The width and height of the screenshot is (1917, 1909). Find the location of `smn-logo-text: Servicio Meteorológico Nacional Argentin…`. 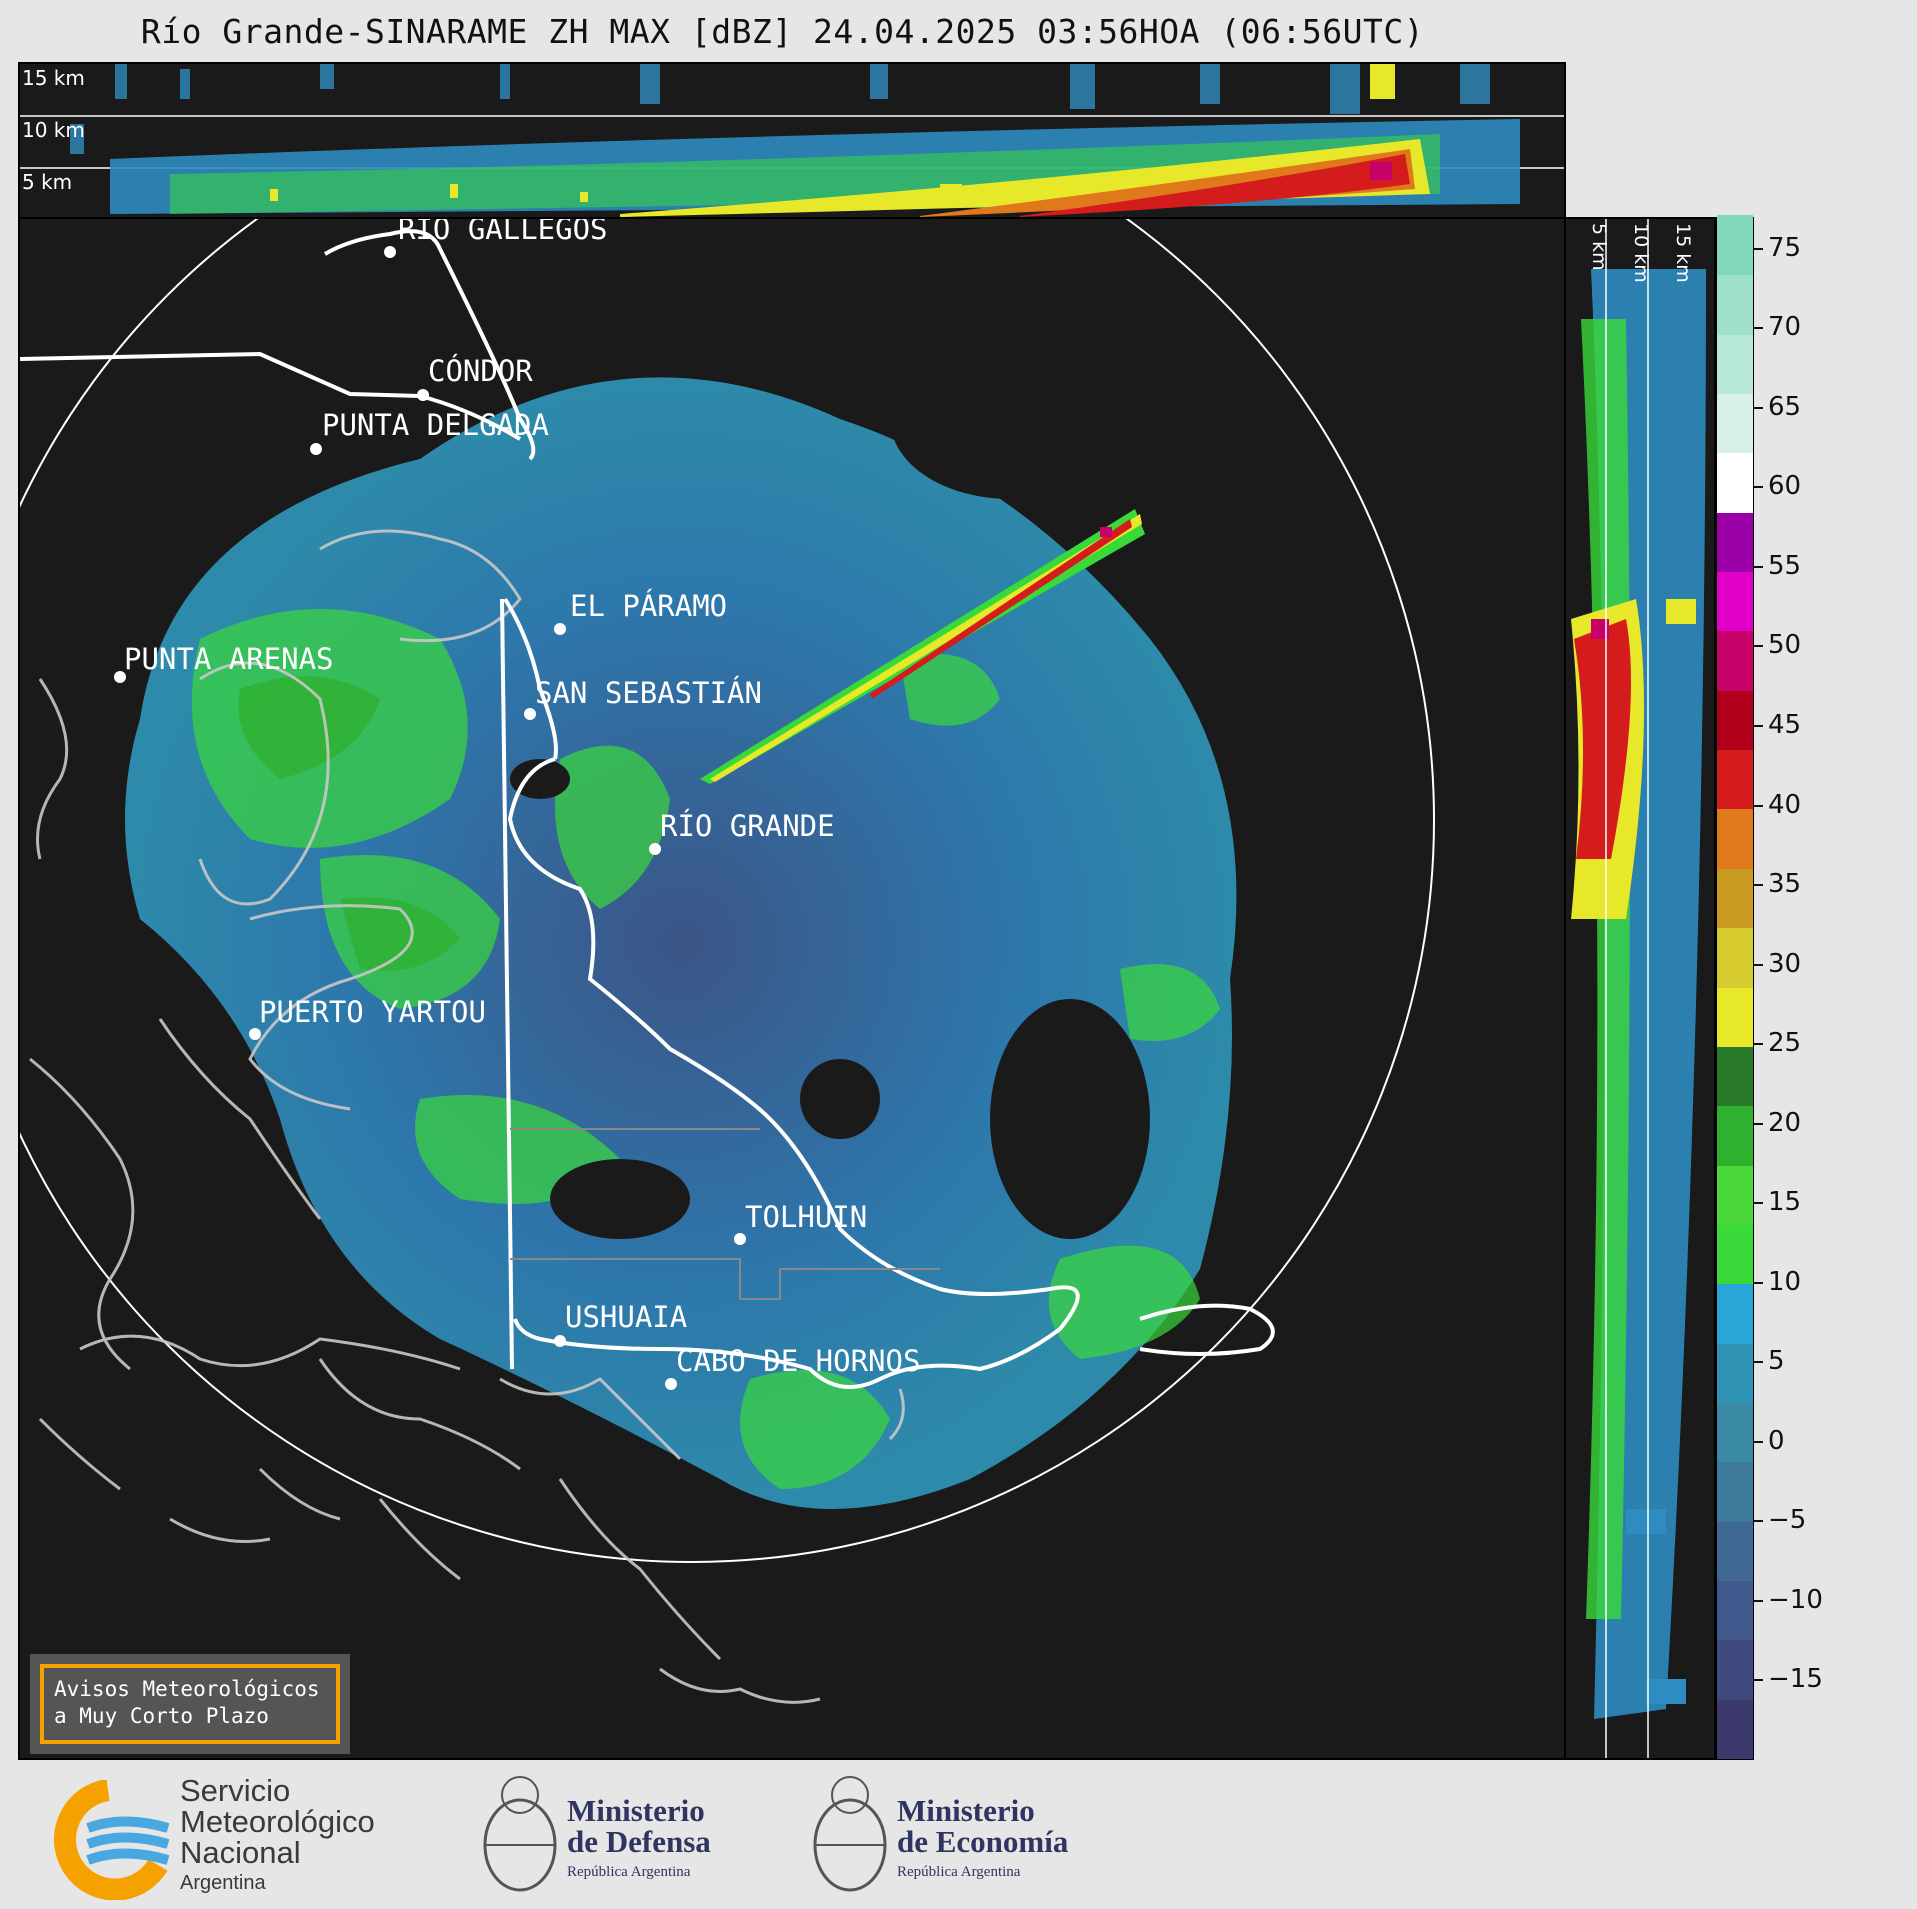

smn-logo-text: Servicio Meteorológico Nacional Argentin… is located at coordinates (277, 1837).